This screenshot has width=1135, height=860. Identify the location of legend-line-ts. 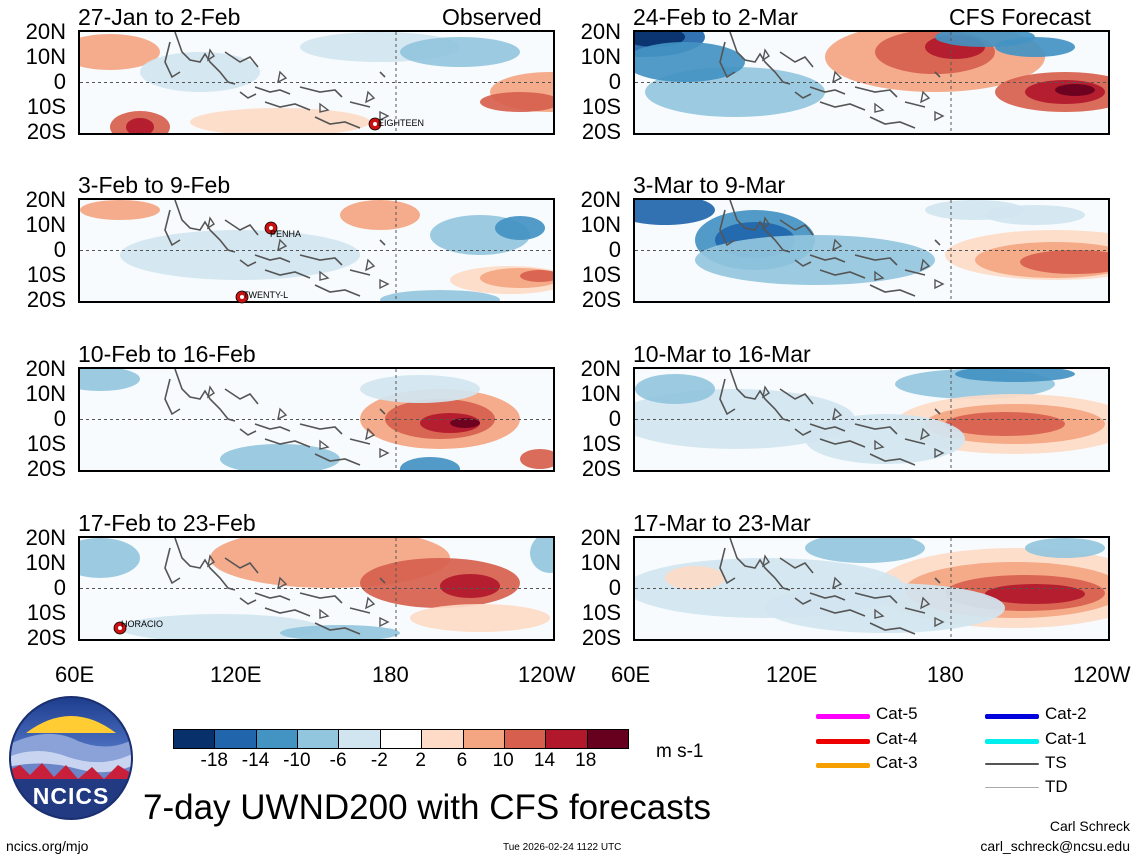
(1012, 764).